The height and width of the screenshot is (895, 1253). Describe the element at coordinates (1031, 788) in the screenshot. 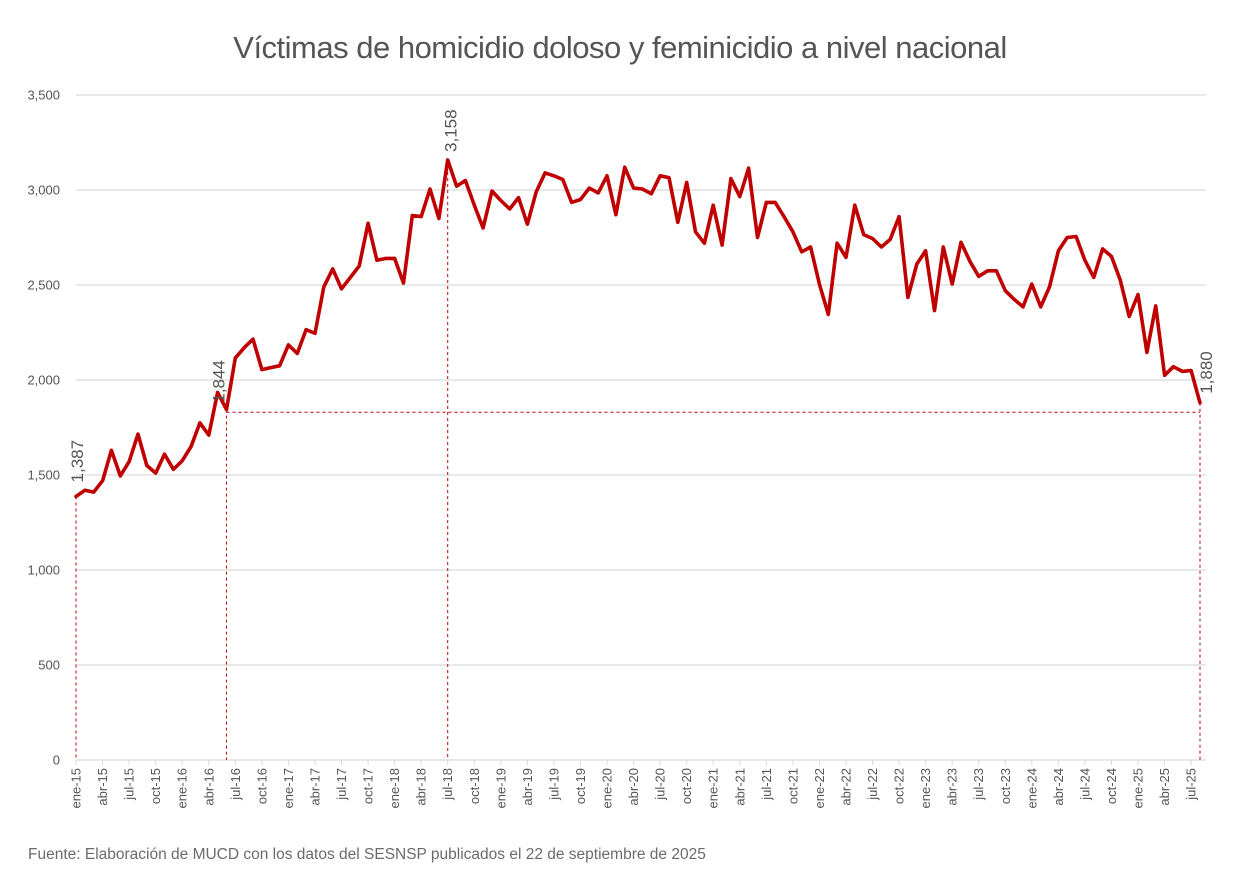

I see `x-tick-label: ene-24` at that location.